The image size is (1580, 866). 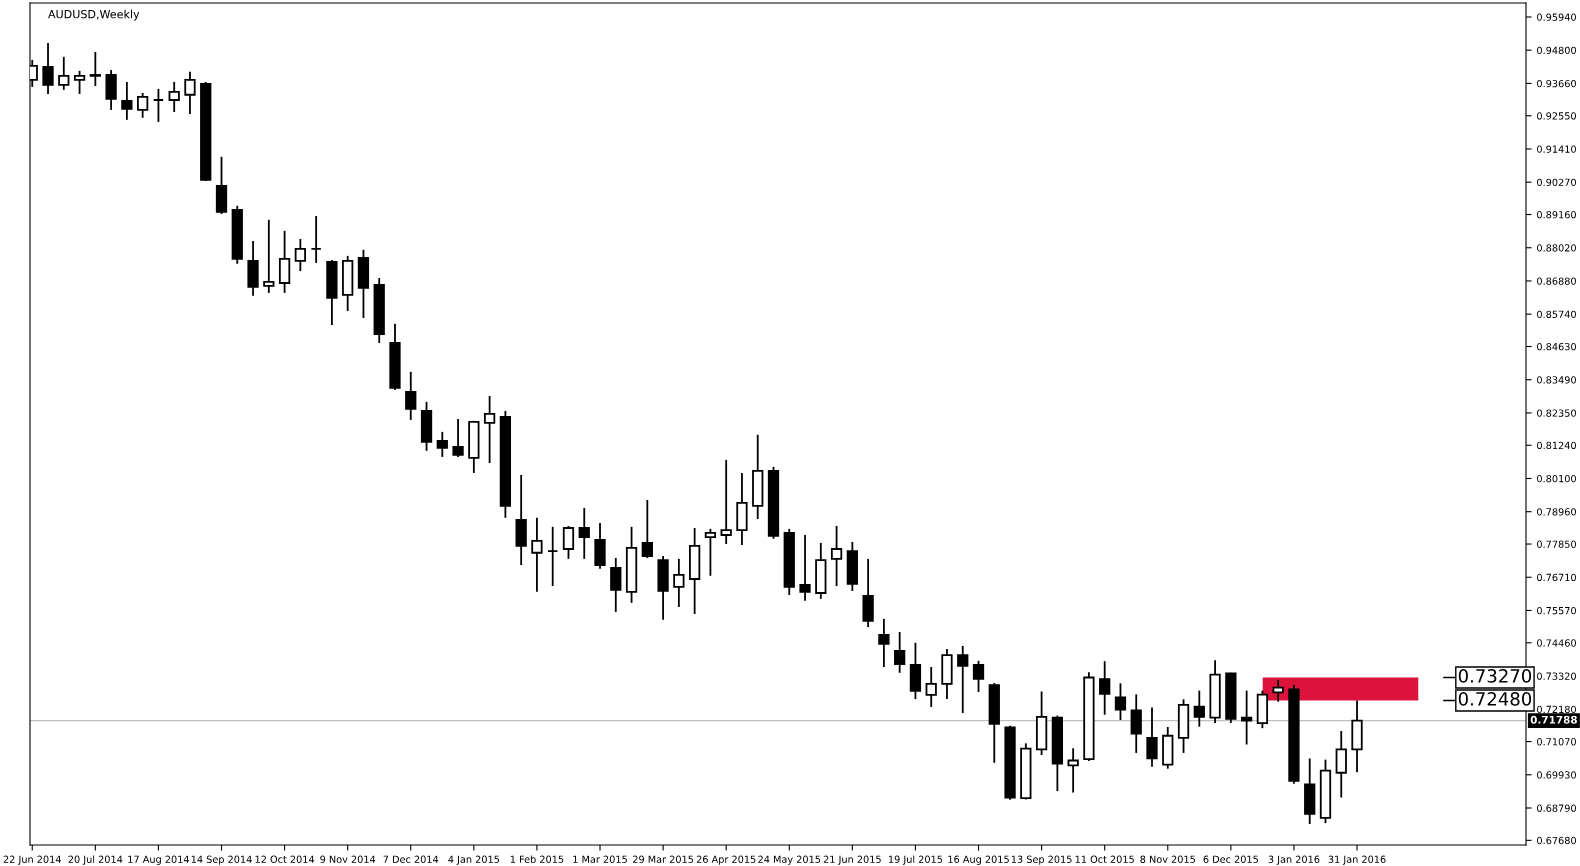 I want to click on x-tick-label: 29 Mar 2015, so click(x=663, y=859).